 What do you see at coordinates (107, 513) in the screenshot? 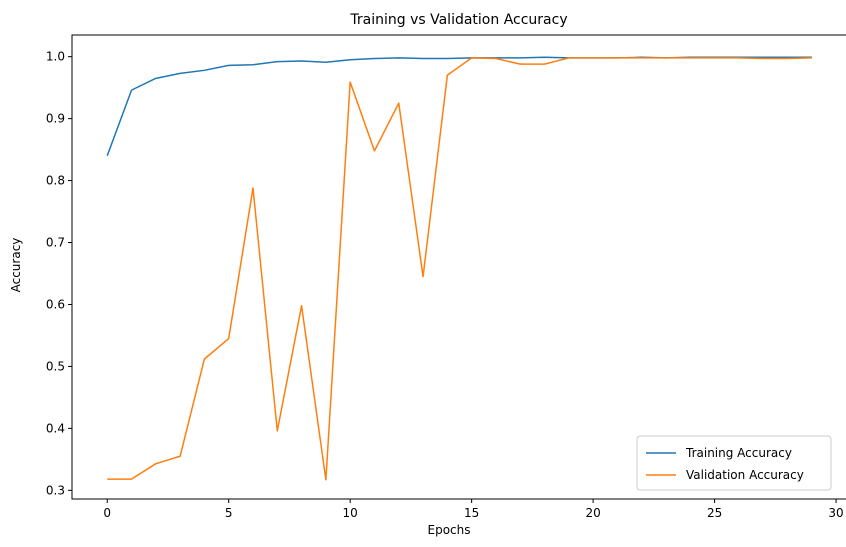
I see `x-tick-label: 0` at bounding box center [107, 513].